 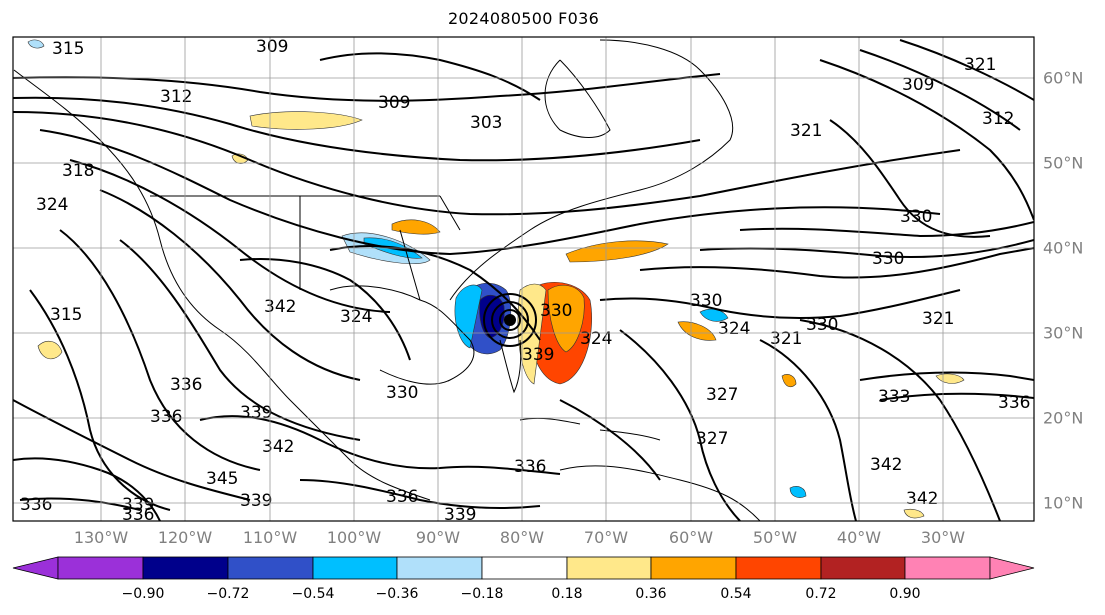 I want to click on contour-label: 318, so click(x=78, y=171).